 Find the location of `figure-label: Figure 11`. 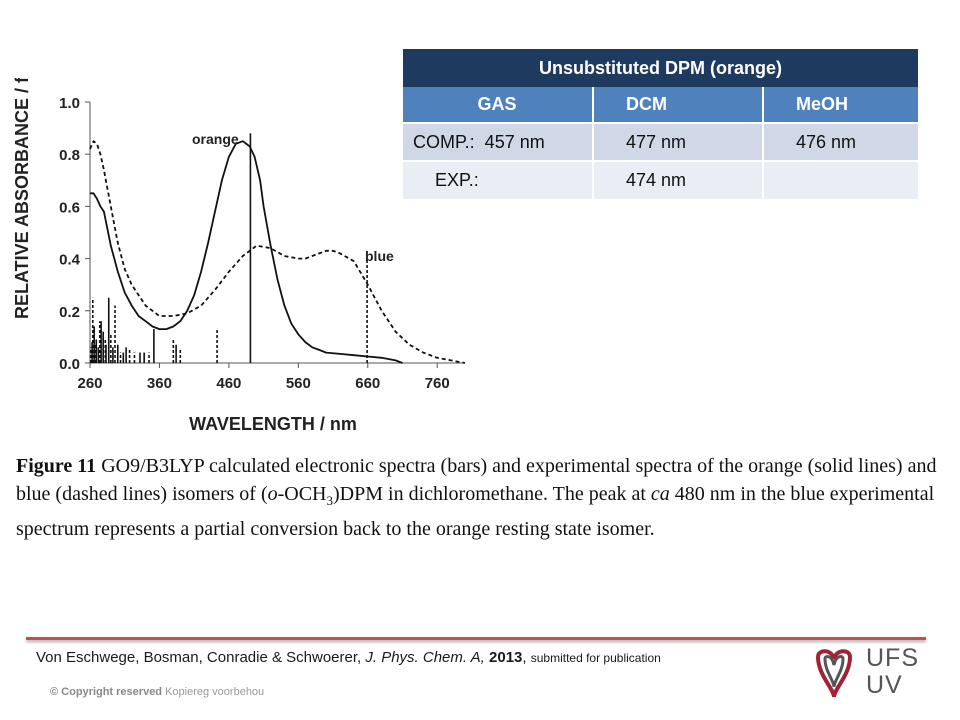

figure-label: Figure 11 is located at coordinates (56, 466).